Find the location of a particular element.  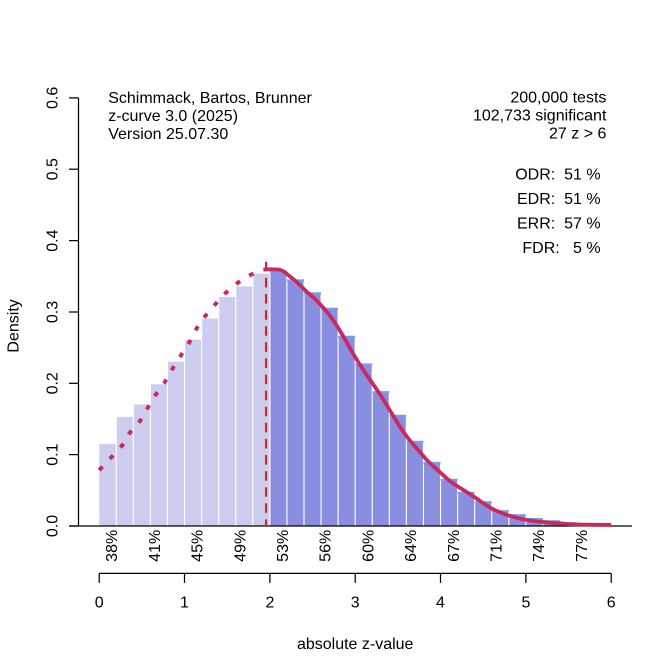

svg-text: 0.5 is located at coordinates (53, 169).